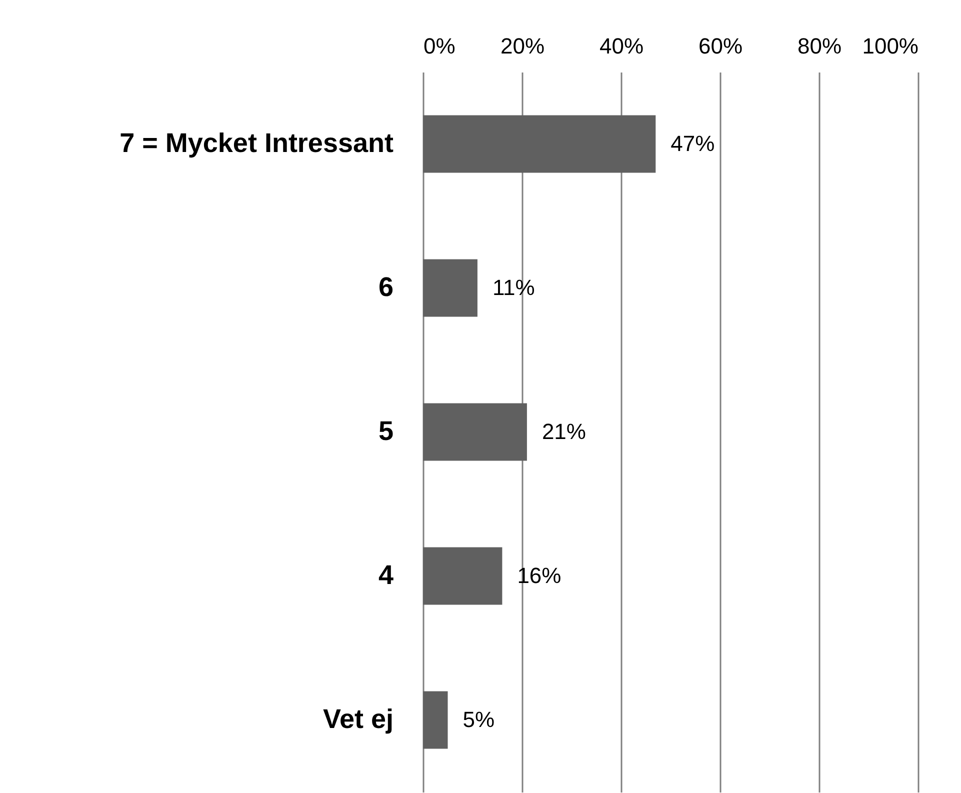 The height and width of the screenshot is (793, 961). Describe the element at coordinates (522, 46) in the screenshot. I see `x-tick-label: 20%` at that location.